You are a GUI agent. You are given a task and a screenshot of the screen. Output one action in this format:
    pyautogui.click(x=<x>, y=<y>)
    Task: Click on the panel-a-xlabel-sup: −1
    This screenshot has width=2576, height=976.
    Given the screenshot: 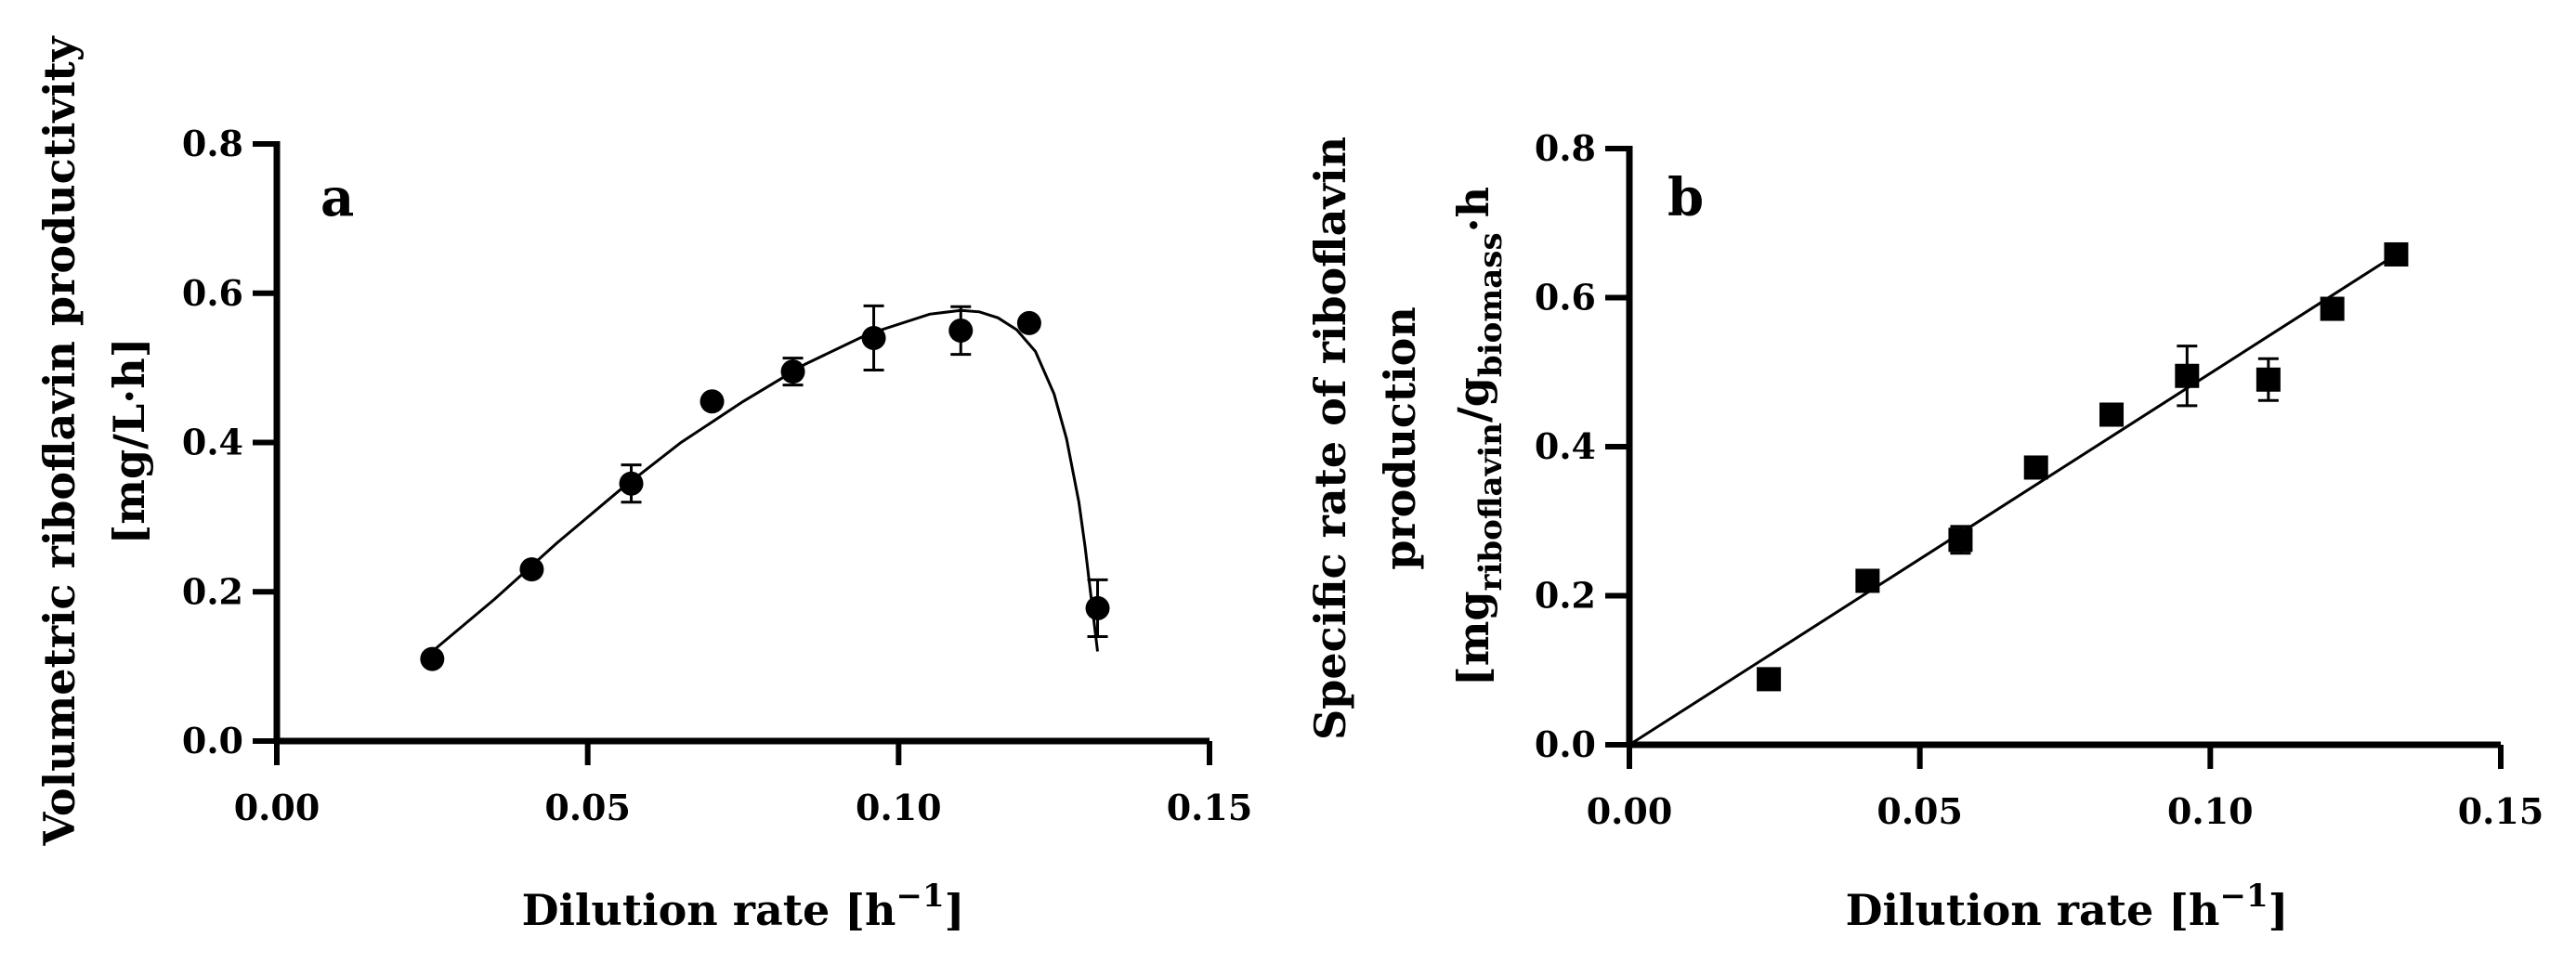 What is the action you would take?
    pyautogui.click(x=920, y=896)
    